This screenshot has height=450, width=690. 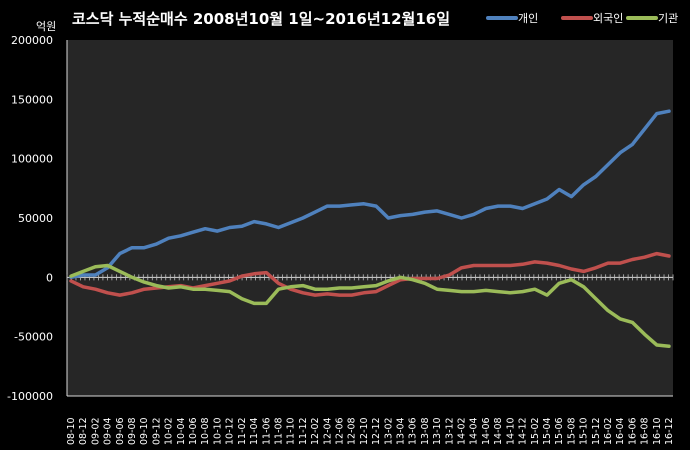 What do you see at coordinates (30, 396) in the screenshot?
I see `y-tick-label-0: -100000` at bounding box center [30, 396].